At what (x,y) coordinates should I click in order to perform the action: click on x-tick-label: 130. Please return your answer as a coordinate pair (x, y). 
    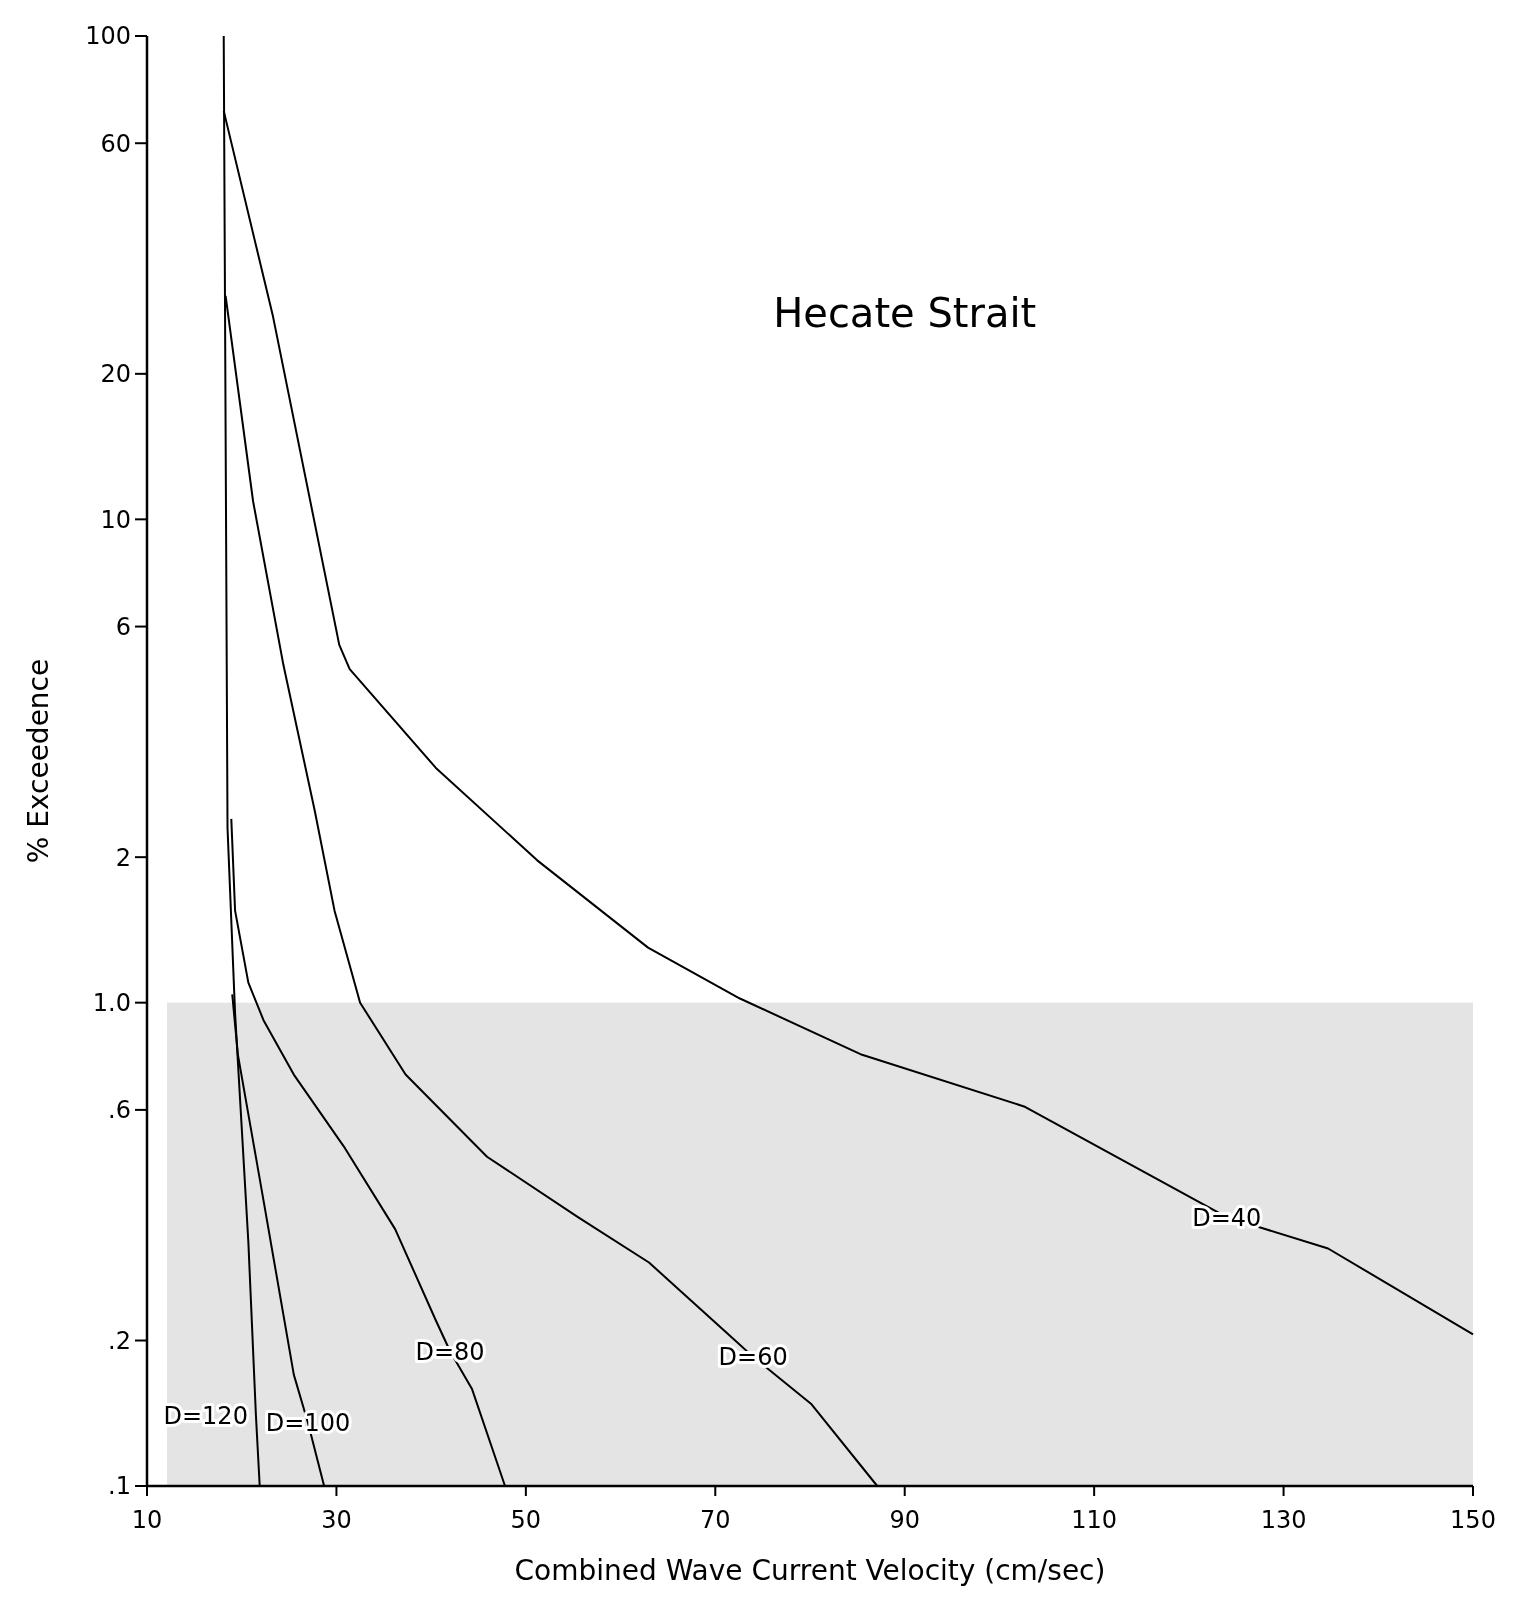
    Looking at the image, I should click on (1283, 1520).